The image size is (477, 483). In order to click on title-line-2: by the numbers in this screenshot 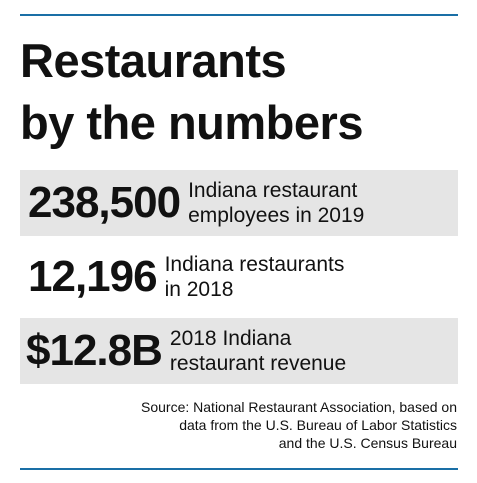, I will do `click(191, 122)`.